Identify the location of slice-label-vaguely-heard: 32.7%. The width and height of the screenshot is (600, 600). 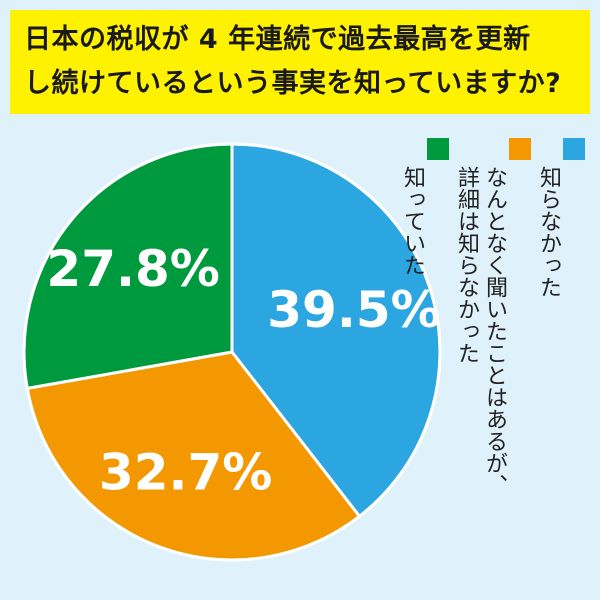
(185, 472).